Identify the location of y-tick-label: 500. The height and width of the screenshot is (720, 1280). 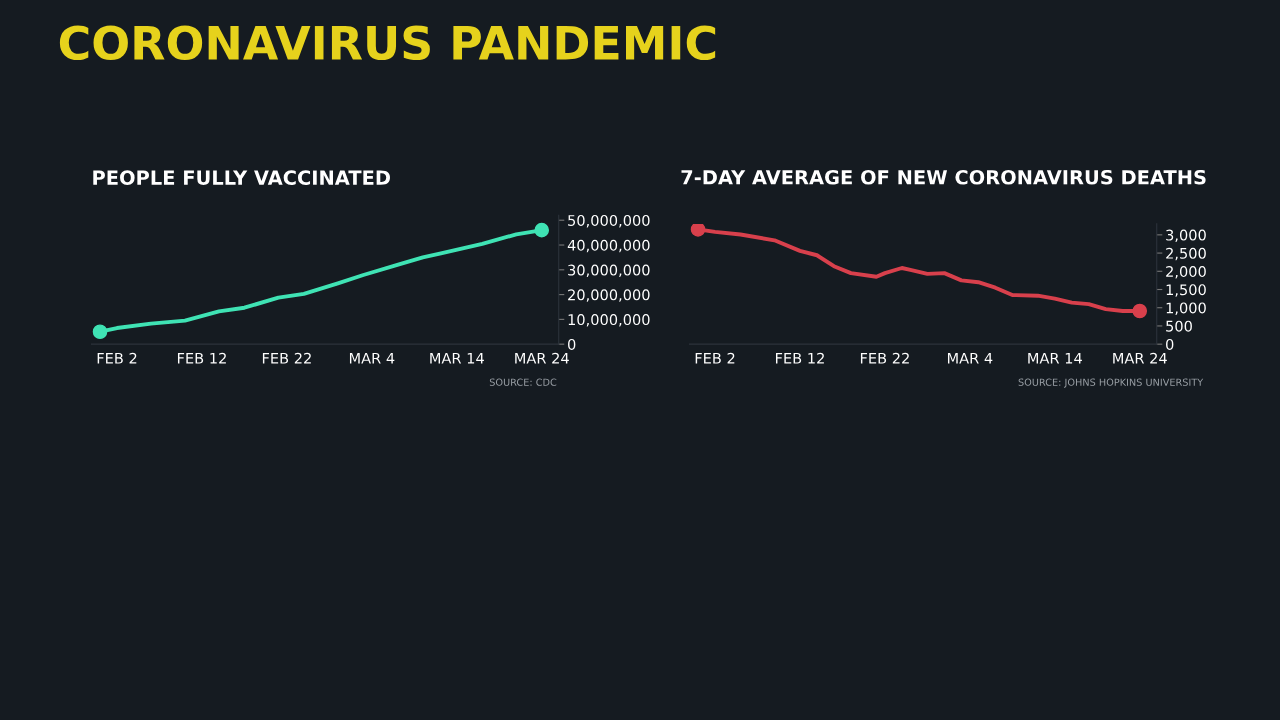
(1179, 326).